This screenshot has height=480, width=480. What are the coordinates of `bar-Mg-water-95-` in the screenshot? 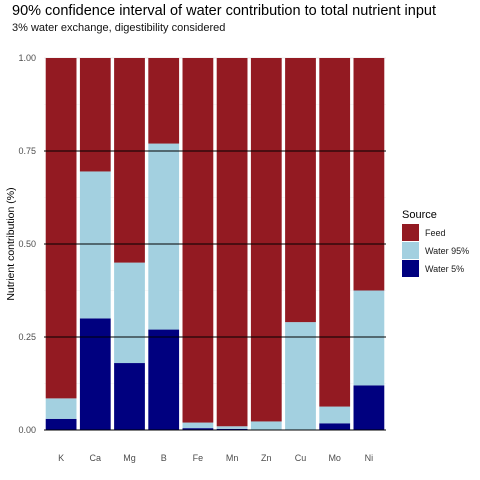 It's located at (129, 313).